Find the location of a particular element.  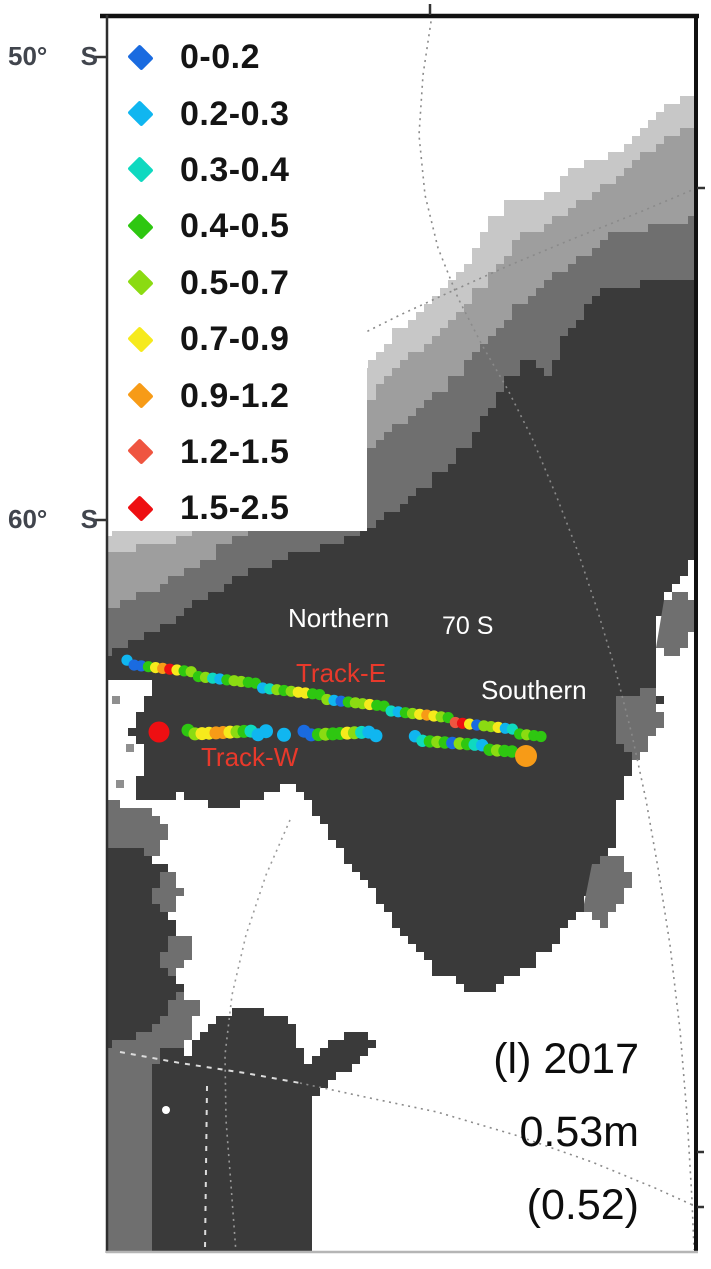

legend-item: 0.7-0.9 is located at coordinates (238, 339).